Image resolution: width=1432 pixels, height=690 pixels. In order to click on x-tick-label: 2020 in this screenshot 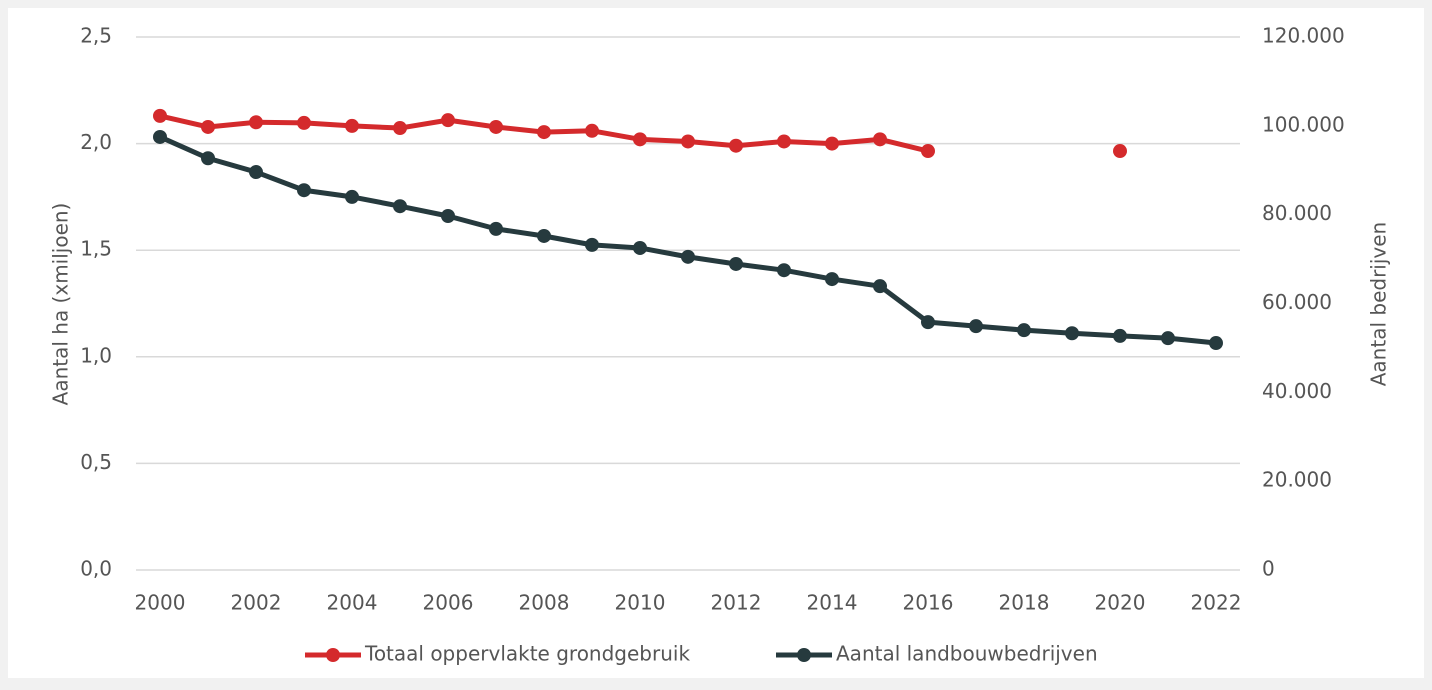, I will do `click(1120, 603)`.